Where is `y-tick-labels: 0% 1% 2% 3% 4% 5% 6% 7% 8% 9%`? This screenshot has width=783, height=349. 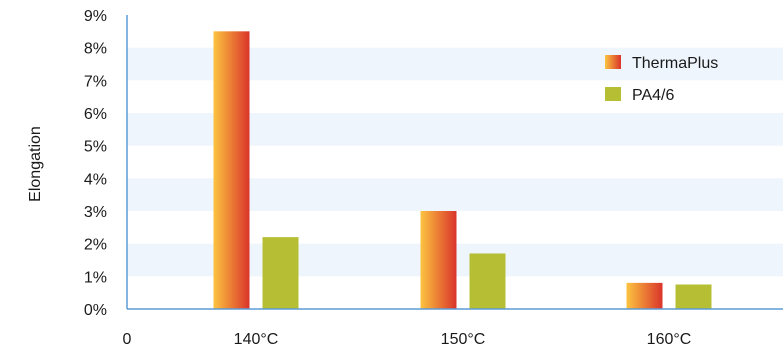 y-tick-labels: 0% 1% 2% 3% 4% 5% 6% 7% 8% 9% is located at coordinates (95, 163).